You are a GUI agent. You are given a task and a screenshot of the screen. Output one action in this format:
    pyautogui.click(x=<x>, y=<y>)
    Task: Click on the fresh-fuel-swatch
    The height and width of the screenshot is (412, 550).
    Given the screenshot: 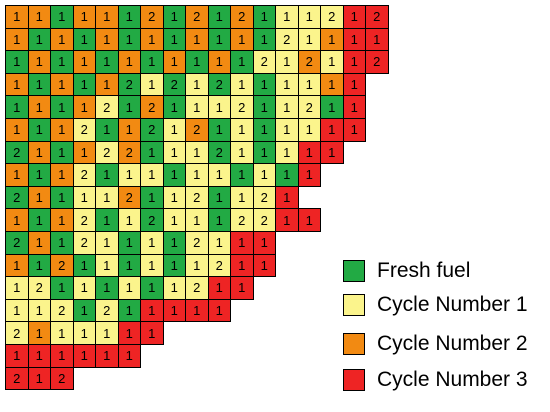 What is the action you would take?
    pyautogui.click(x=354, y=271)
    